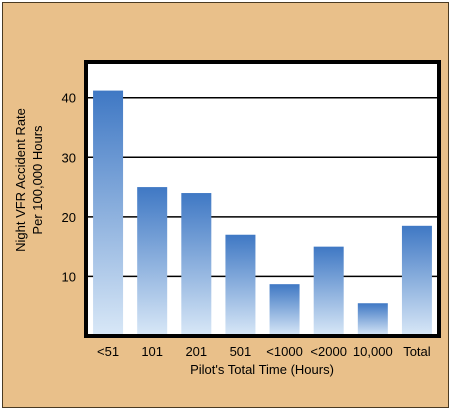 This screenshot has width=453, height=412. Describe the element at coordinates (284, 351) in the screenshot. I see `x-tick-label: <1000` at that location.